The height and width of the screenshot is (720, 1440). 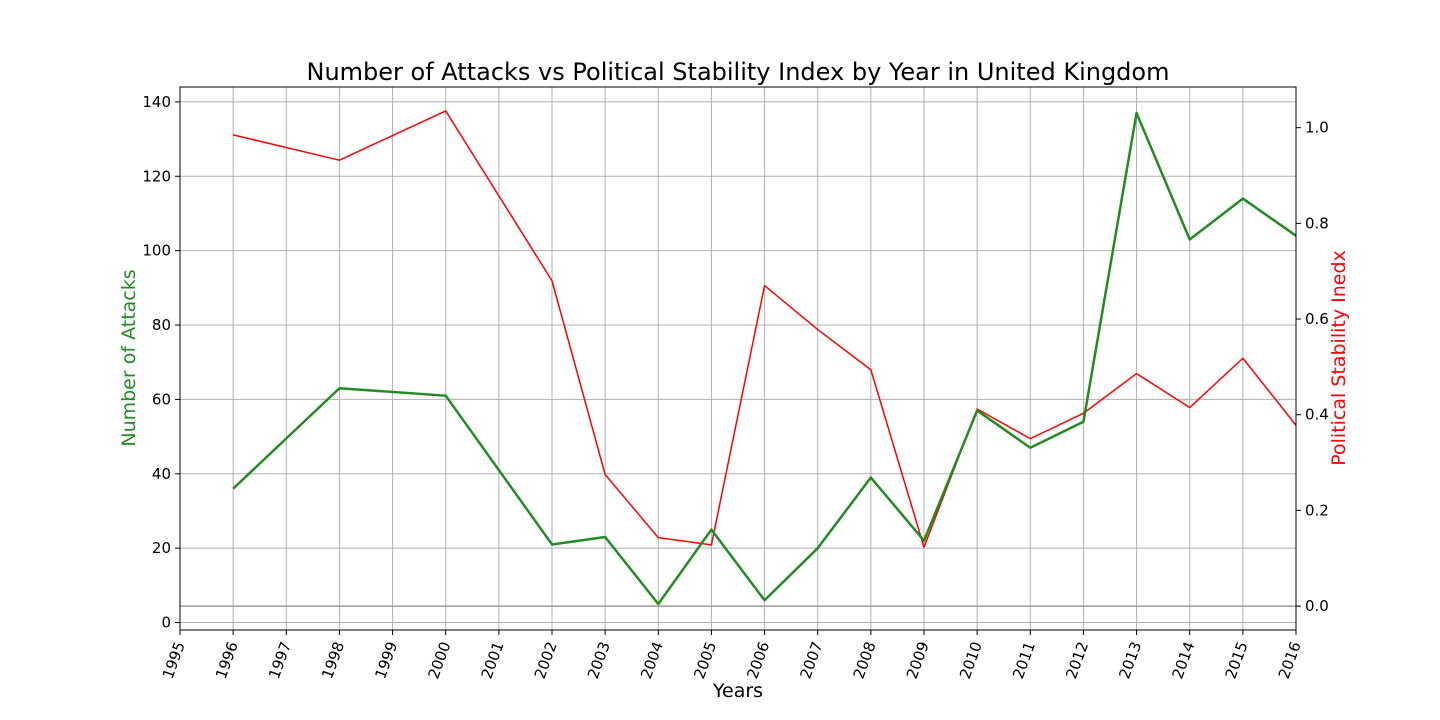 I want to click on x-tick-label: 1995, so click(x=174, y=660).